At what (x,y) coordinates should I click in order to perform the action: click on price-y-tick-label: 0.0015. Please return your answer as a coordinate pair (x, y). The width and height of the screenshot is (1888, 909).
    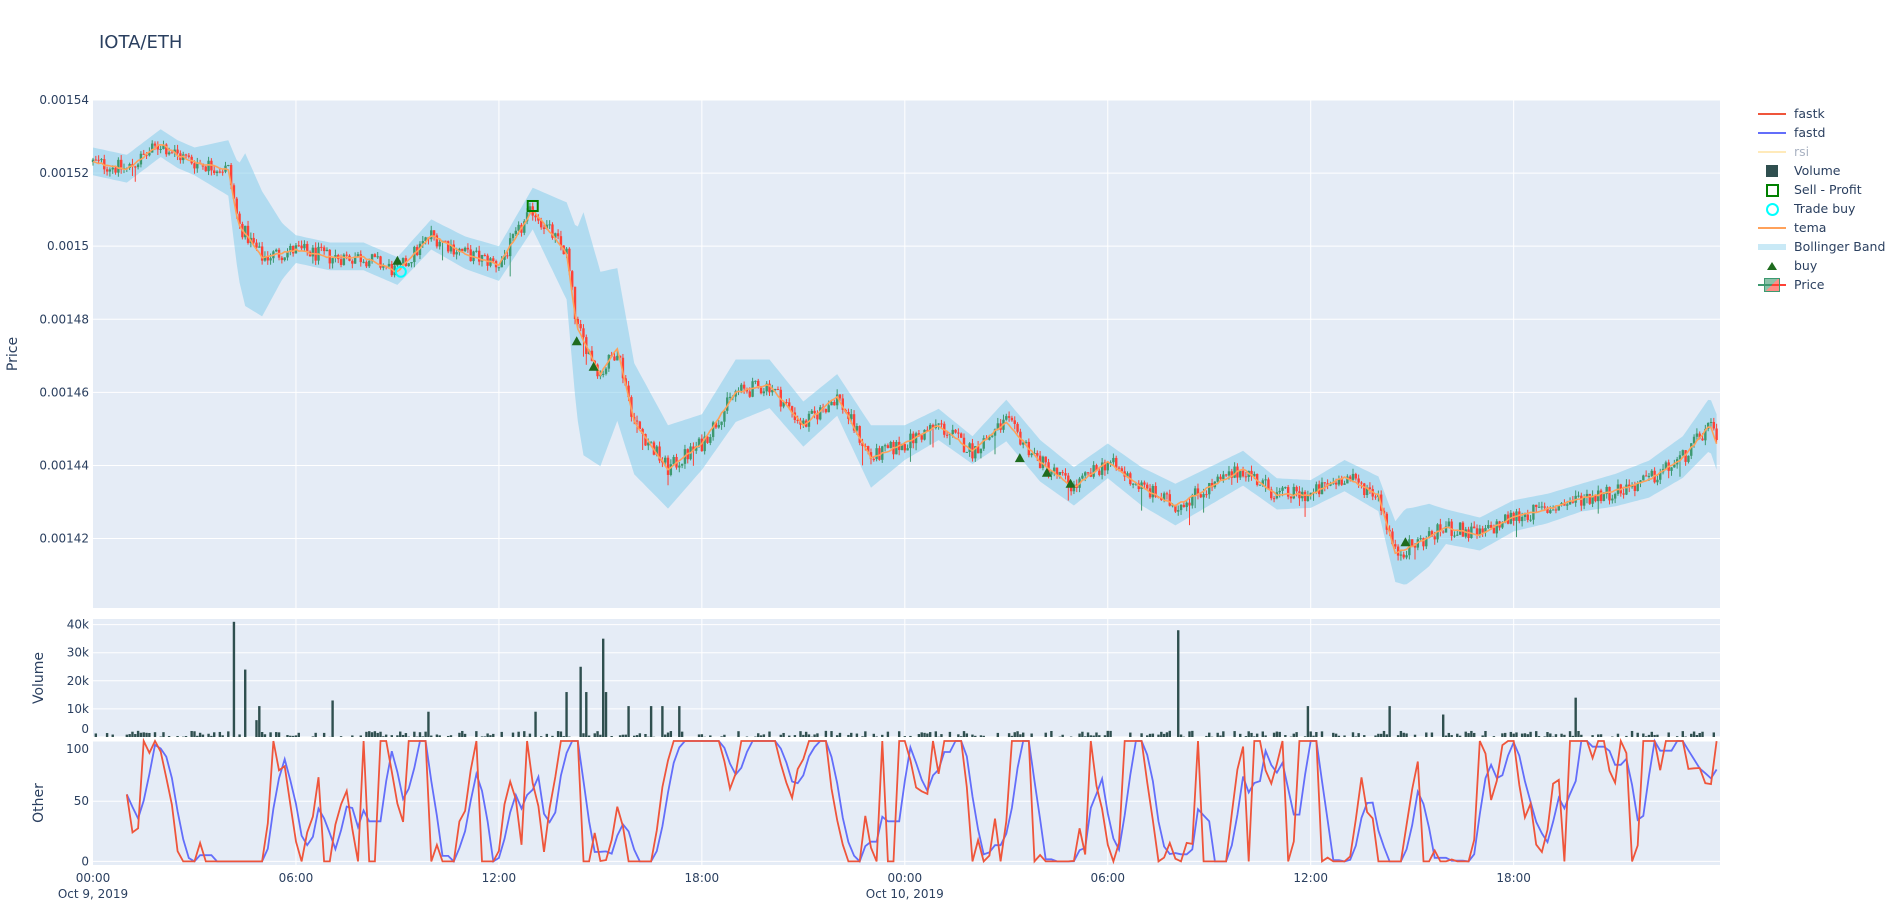
    Looking at the image, I should click on (68, 246).